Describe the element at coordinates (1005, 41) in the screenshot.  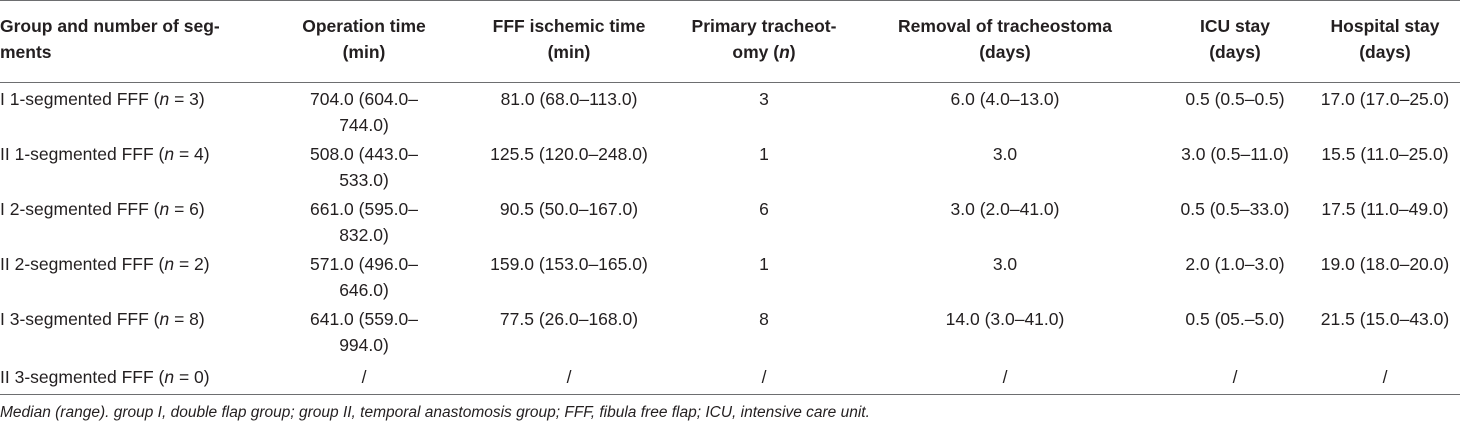
I see `header-removal-tracheostoma: Removal of tracheostoma (days)` at that location.